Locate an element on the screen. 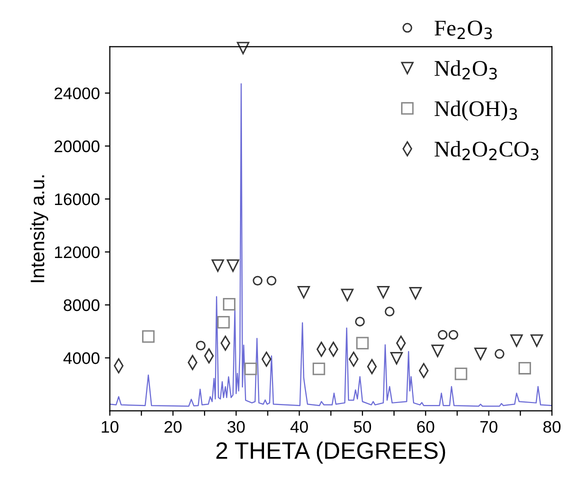 This screenshot has width=569, height=492. x-tick-label: 10 is located at coordinates (110, 426).